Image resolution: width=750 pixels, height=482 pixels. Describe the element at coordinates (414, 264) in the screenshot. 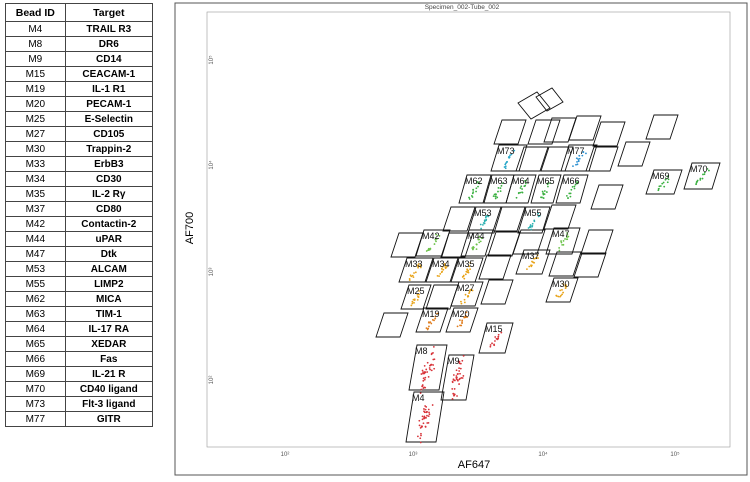

I see `gate-label: M33` at that location.